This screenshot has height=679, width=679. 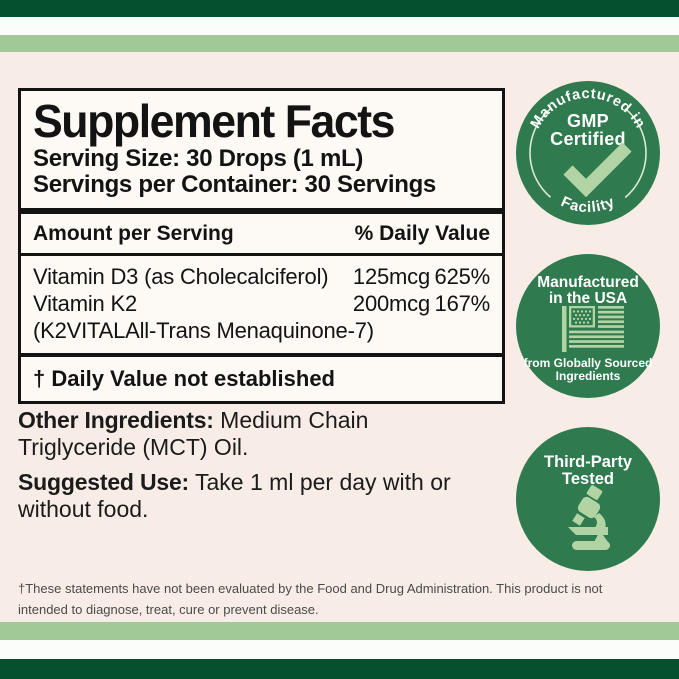 I want to click on serving-size: Serving Size: 30 Drops (1 mL), so click(x=198, y=158).